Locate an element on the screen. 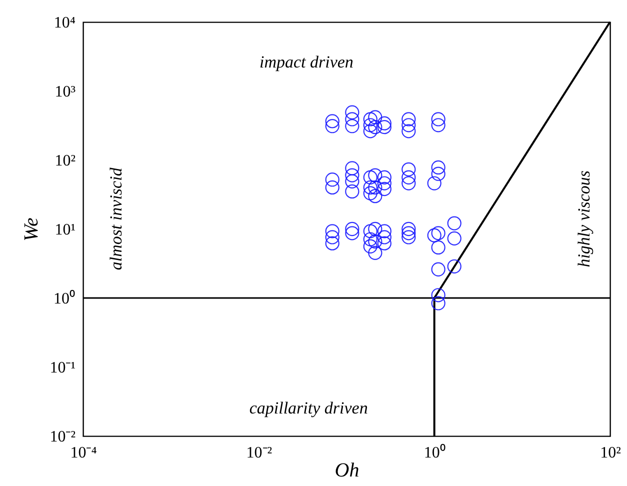  y-tick-label: 10¹ is located at coordinates (65, 230).